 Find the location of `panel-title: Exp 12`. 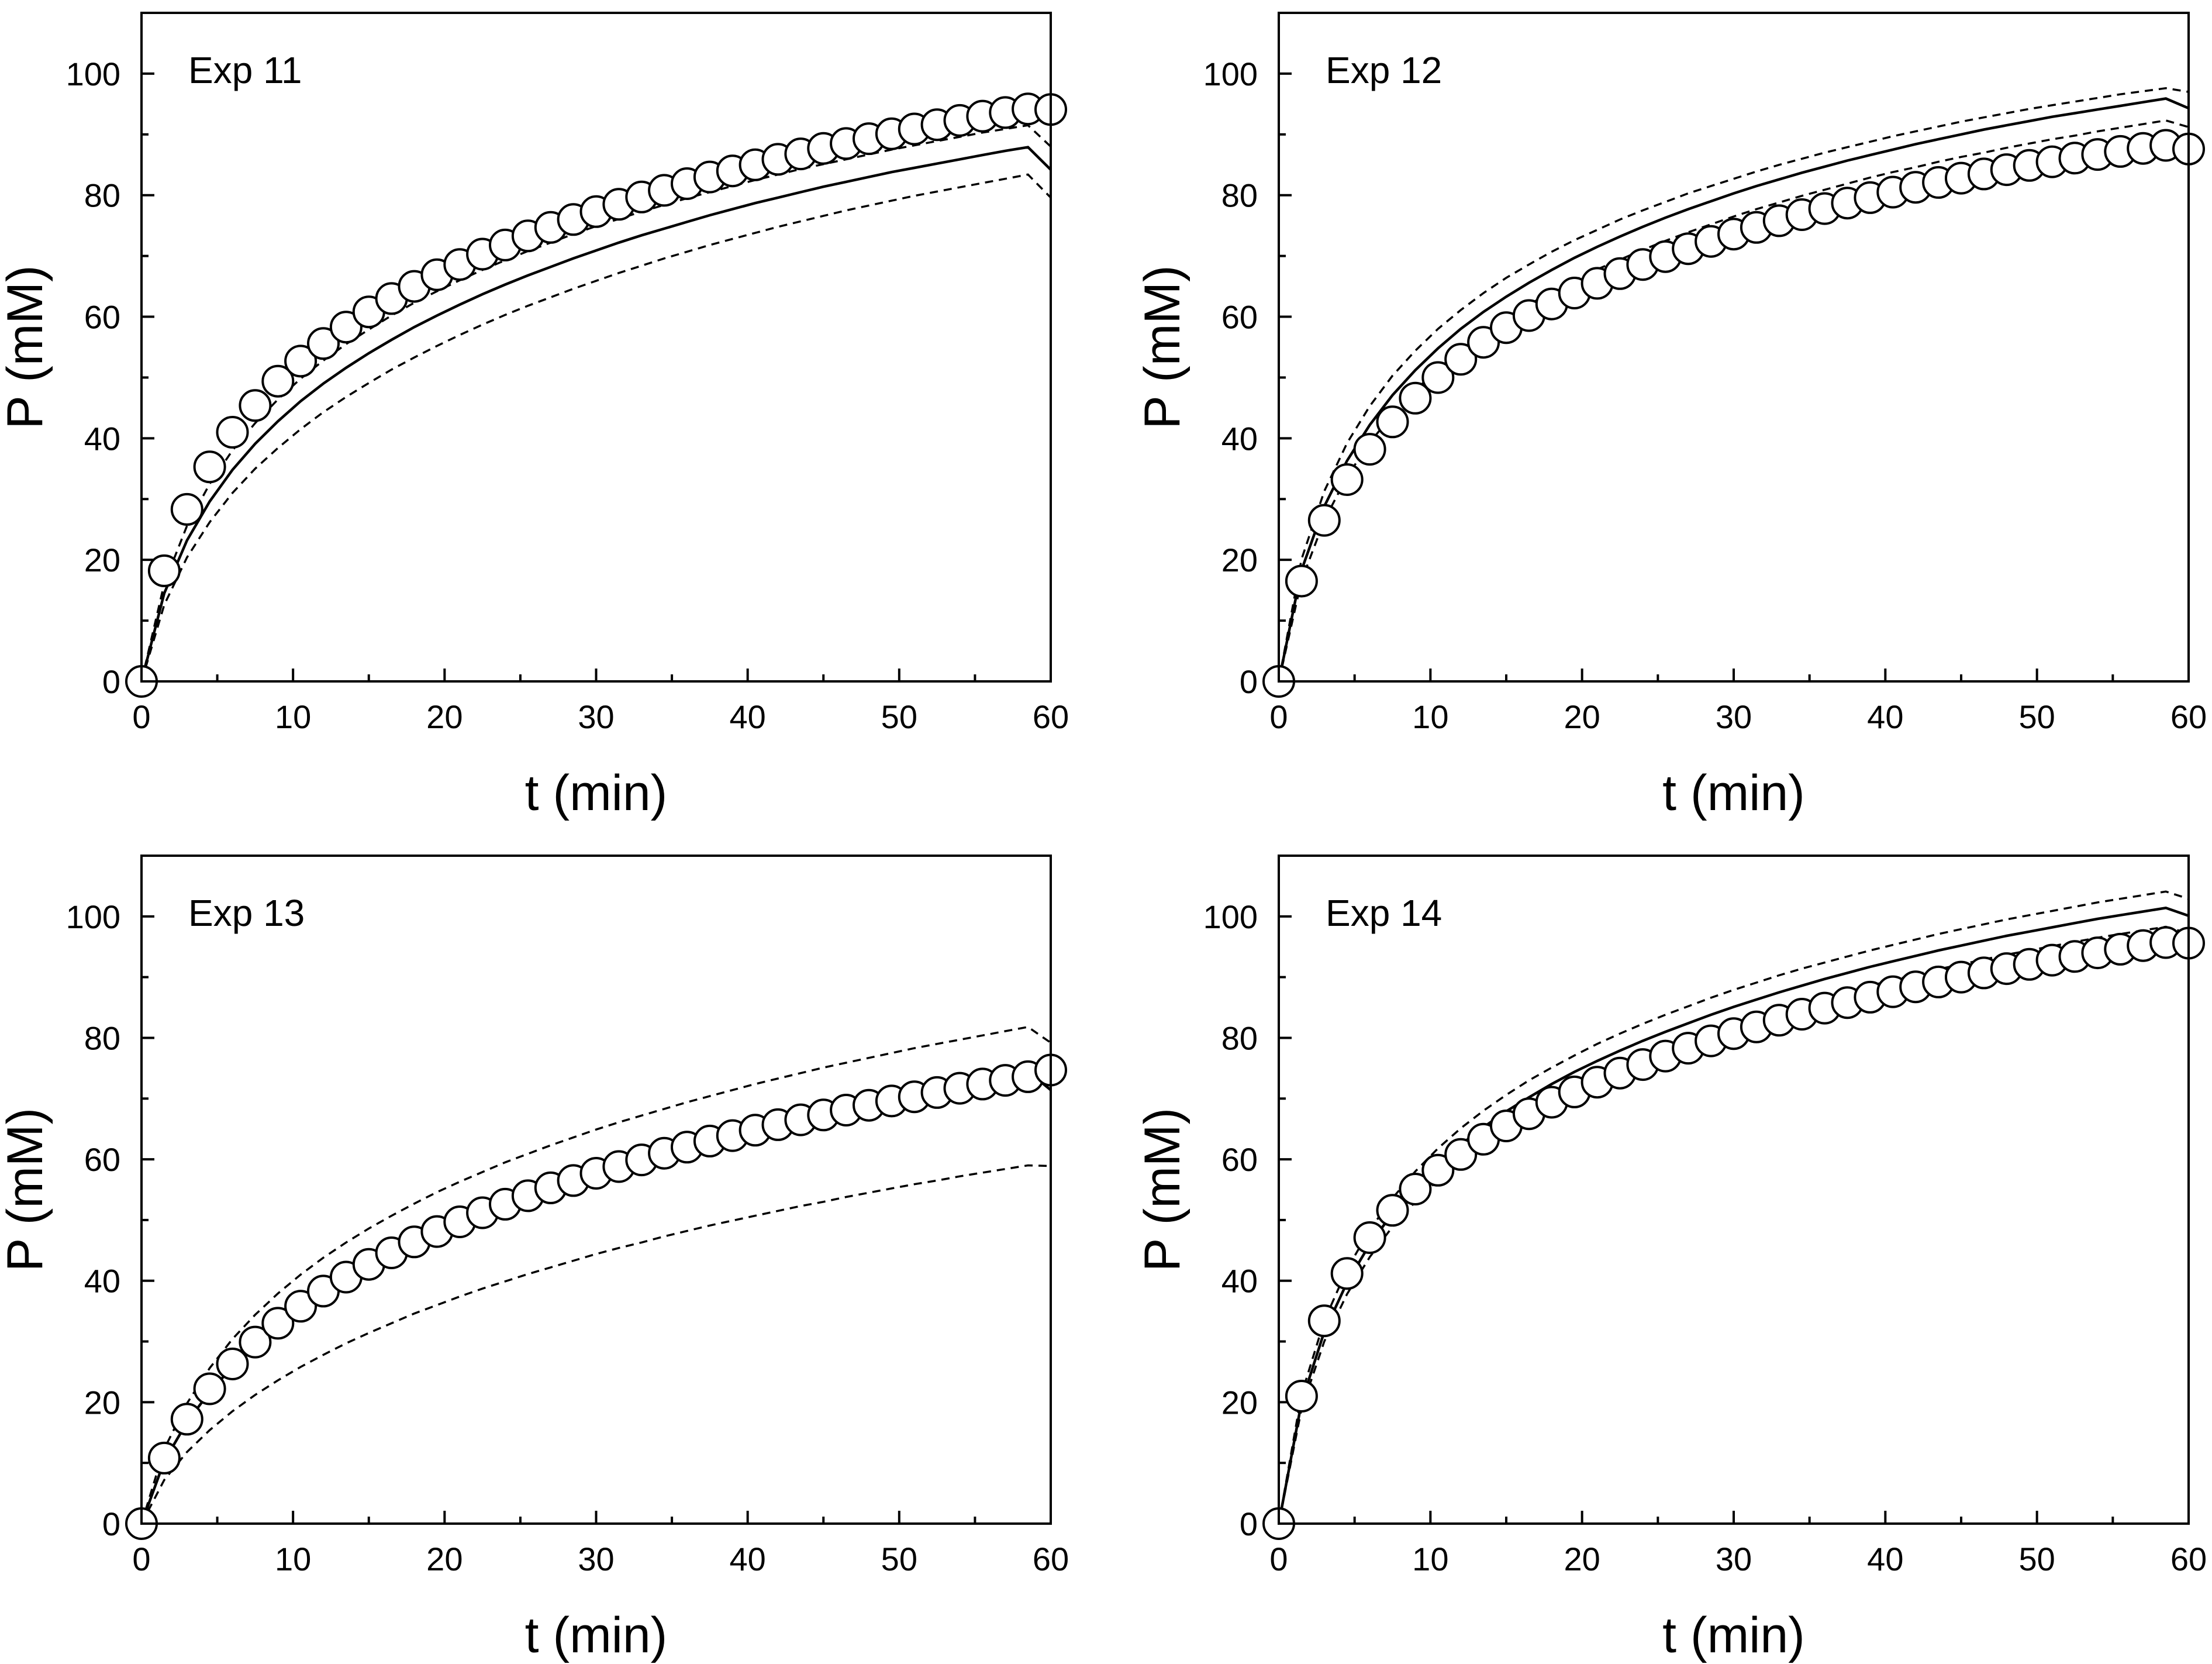

panel-title: Exp 12 is located at coordinates (1384, 70).